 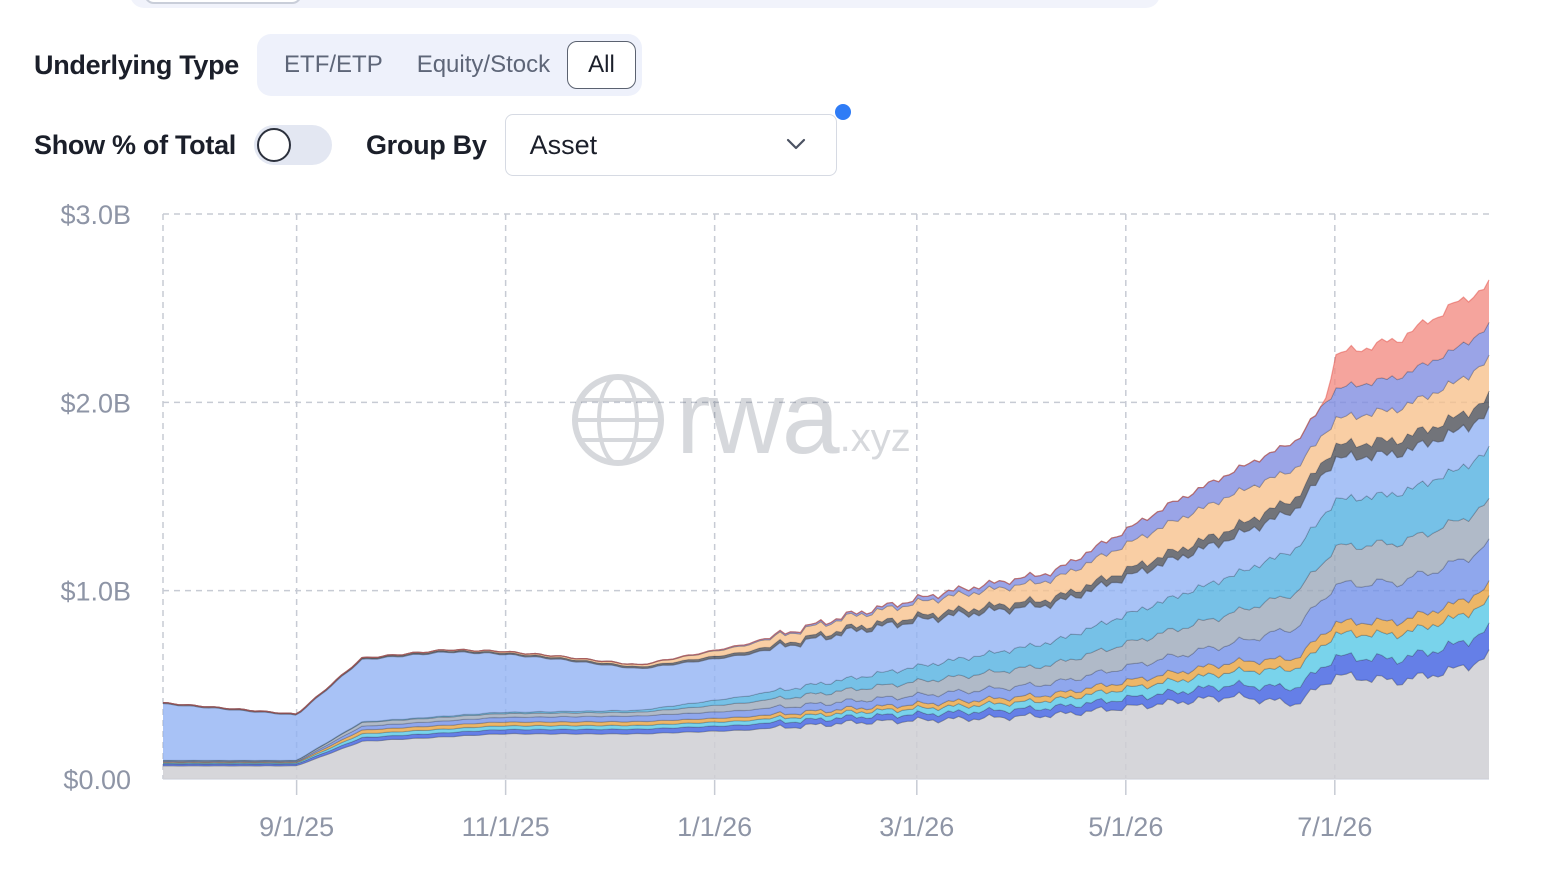 What do you see at coordinates (826, 714) in the screenshot?
I see `series-area` at bounding box center [826, 714].